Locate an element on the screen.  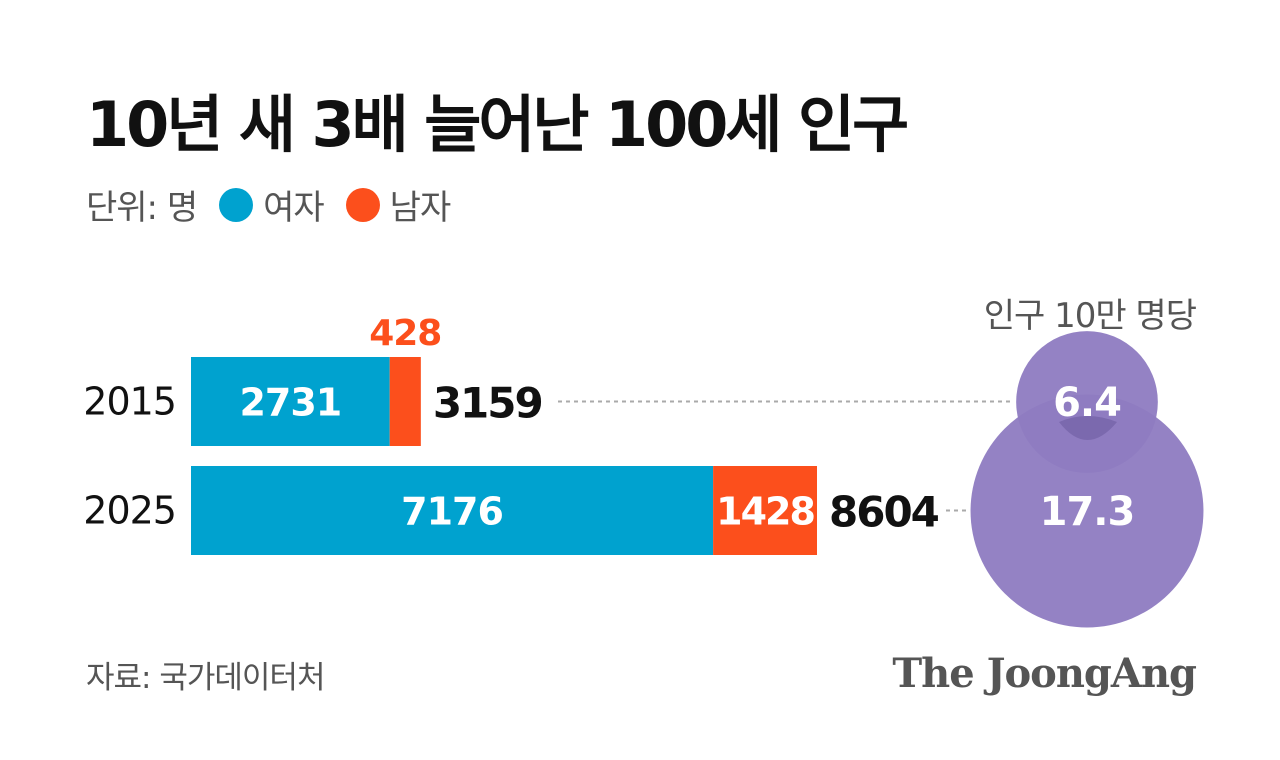
bar-male-value-2025: 1428 is located at coordinates (765, 512).